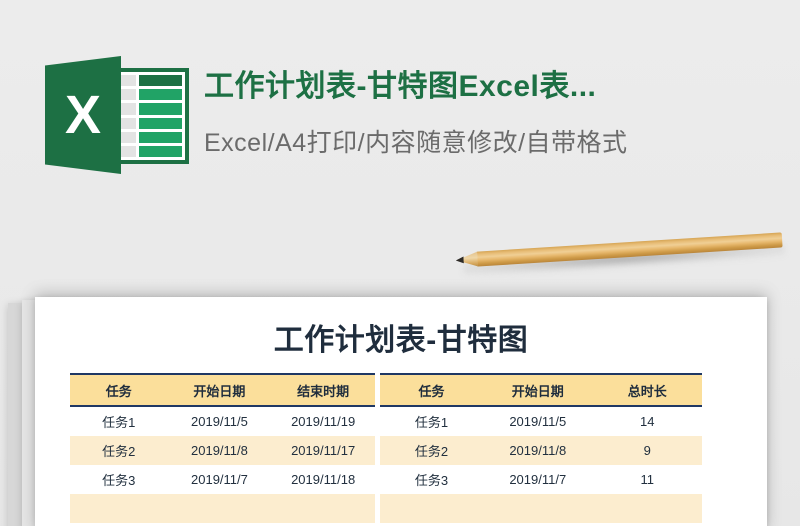 The image size is (800, 526). I want to click on table-row: 任务1 2019/11/5 2019/11/19, so click(222, 421).